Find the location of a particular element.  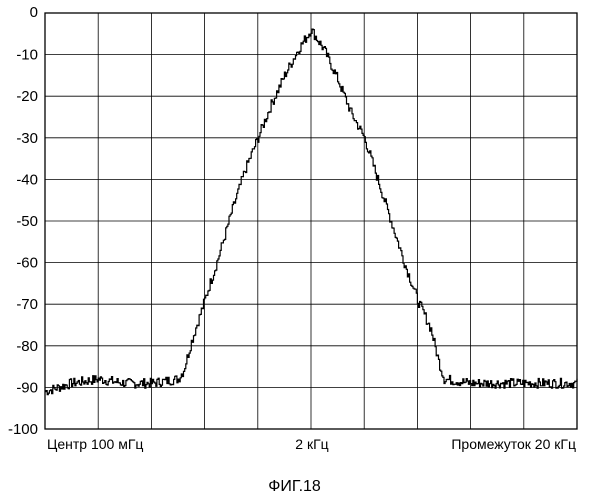

y-tick-label: 0 is located at coordinates (34, 12).